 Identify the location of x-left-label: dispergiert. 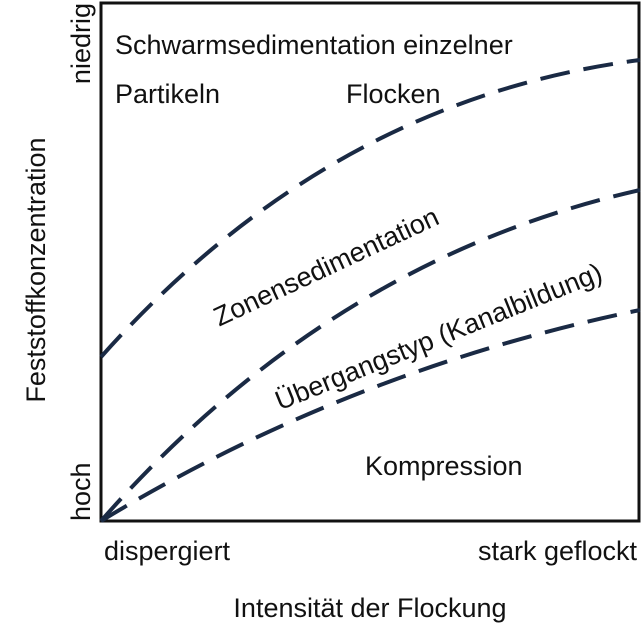
(167, 551).